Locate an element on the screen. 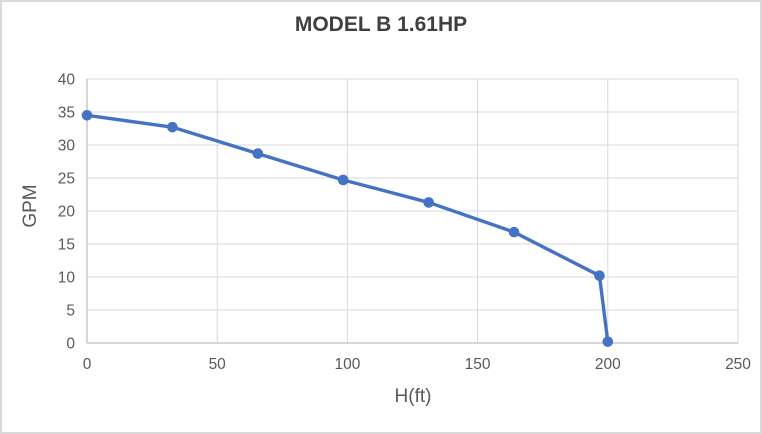  x-tick-label: 0 is located at coordinates (87, 364).